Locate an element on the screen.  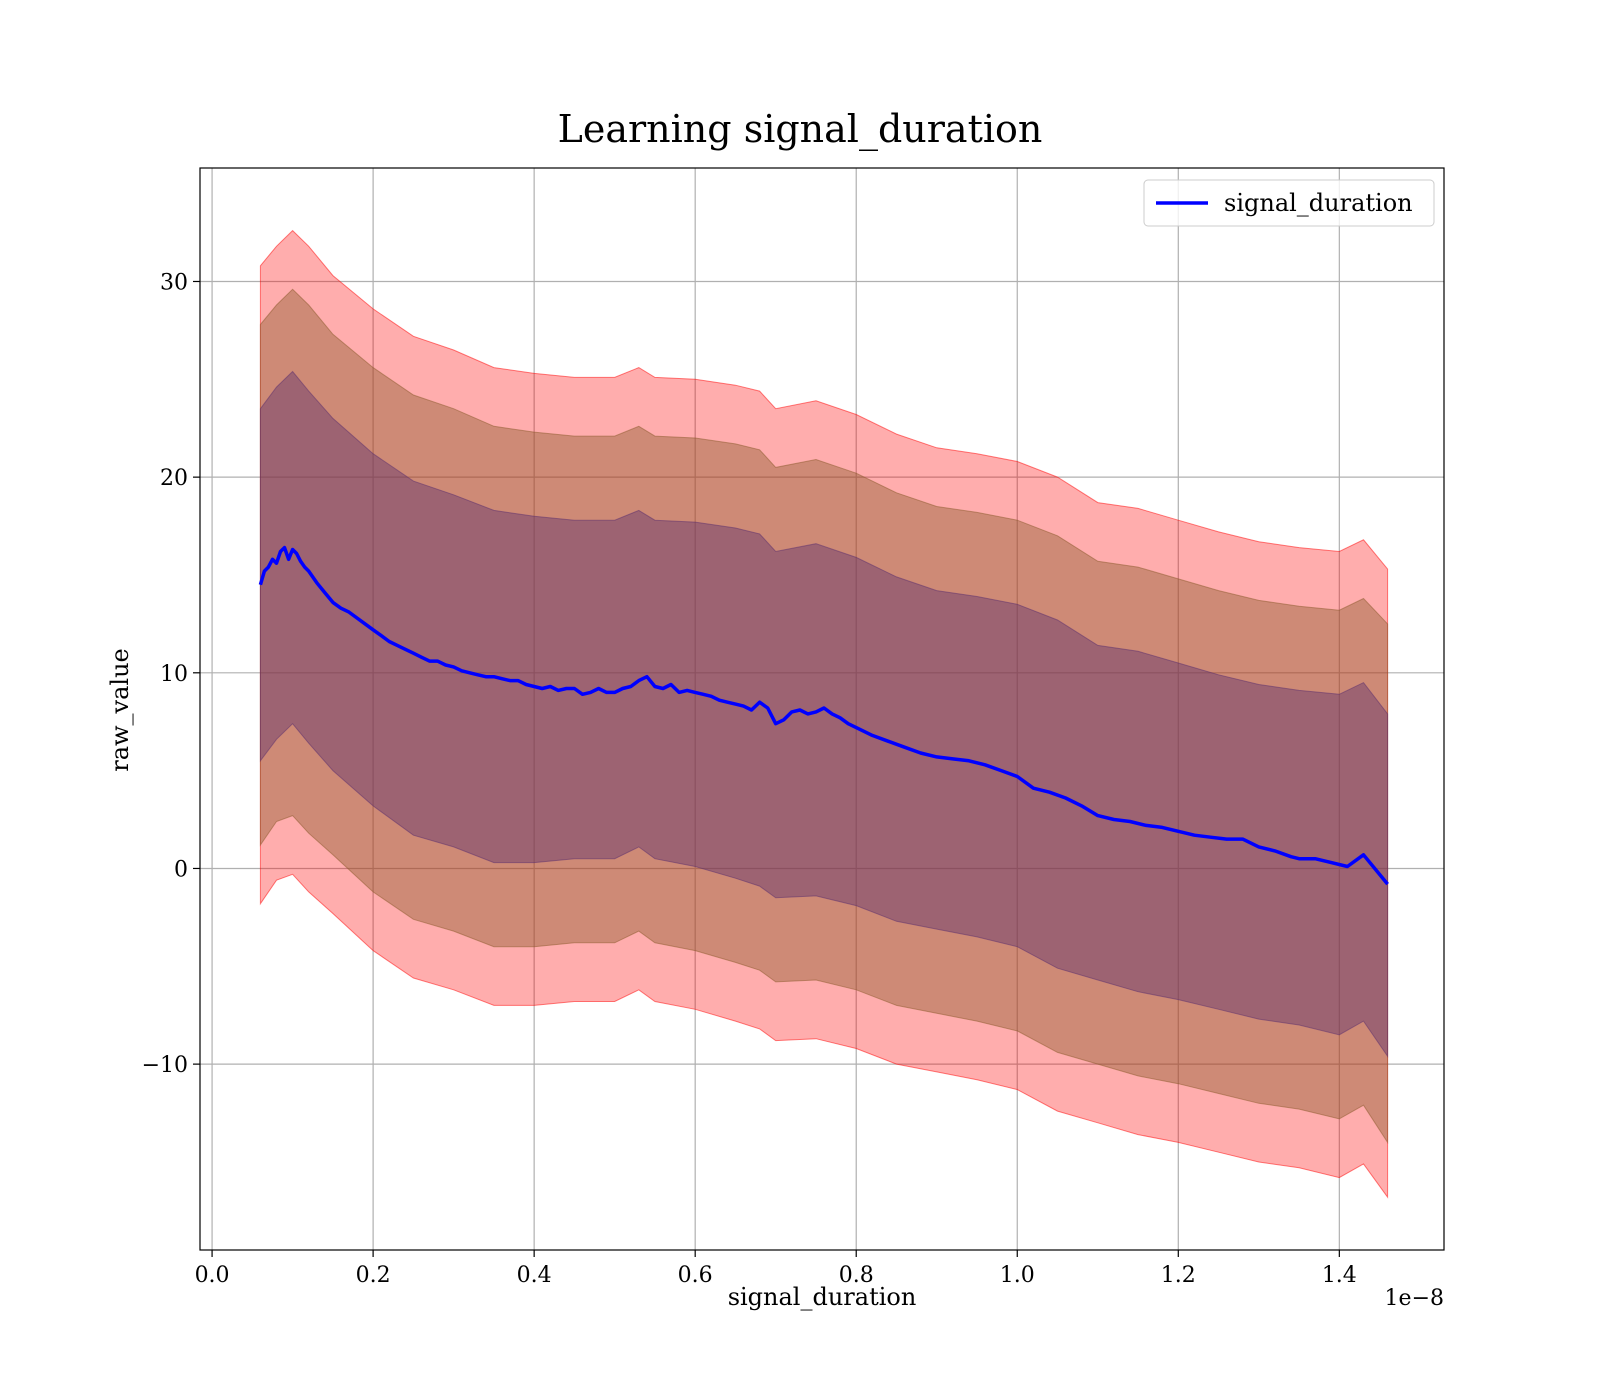
y-axis-ticks: −10 0 10 20 30 is located at coordinates (171, 674).